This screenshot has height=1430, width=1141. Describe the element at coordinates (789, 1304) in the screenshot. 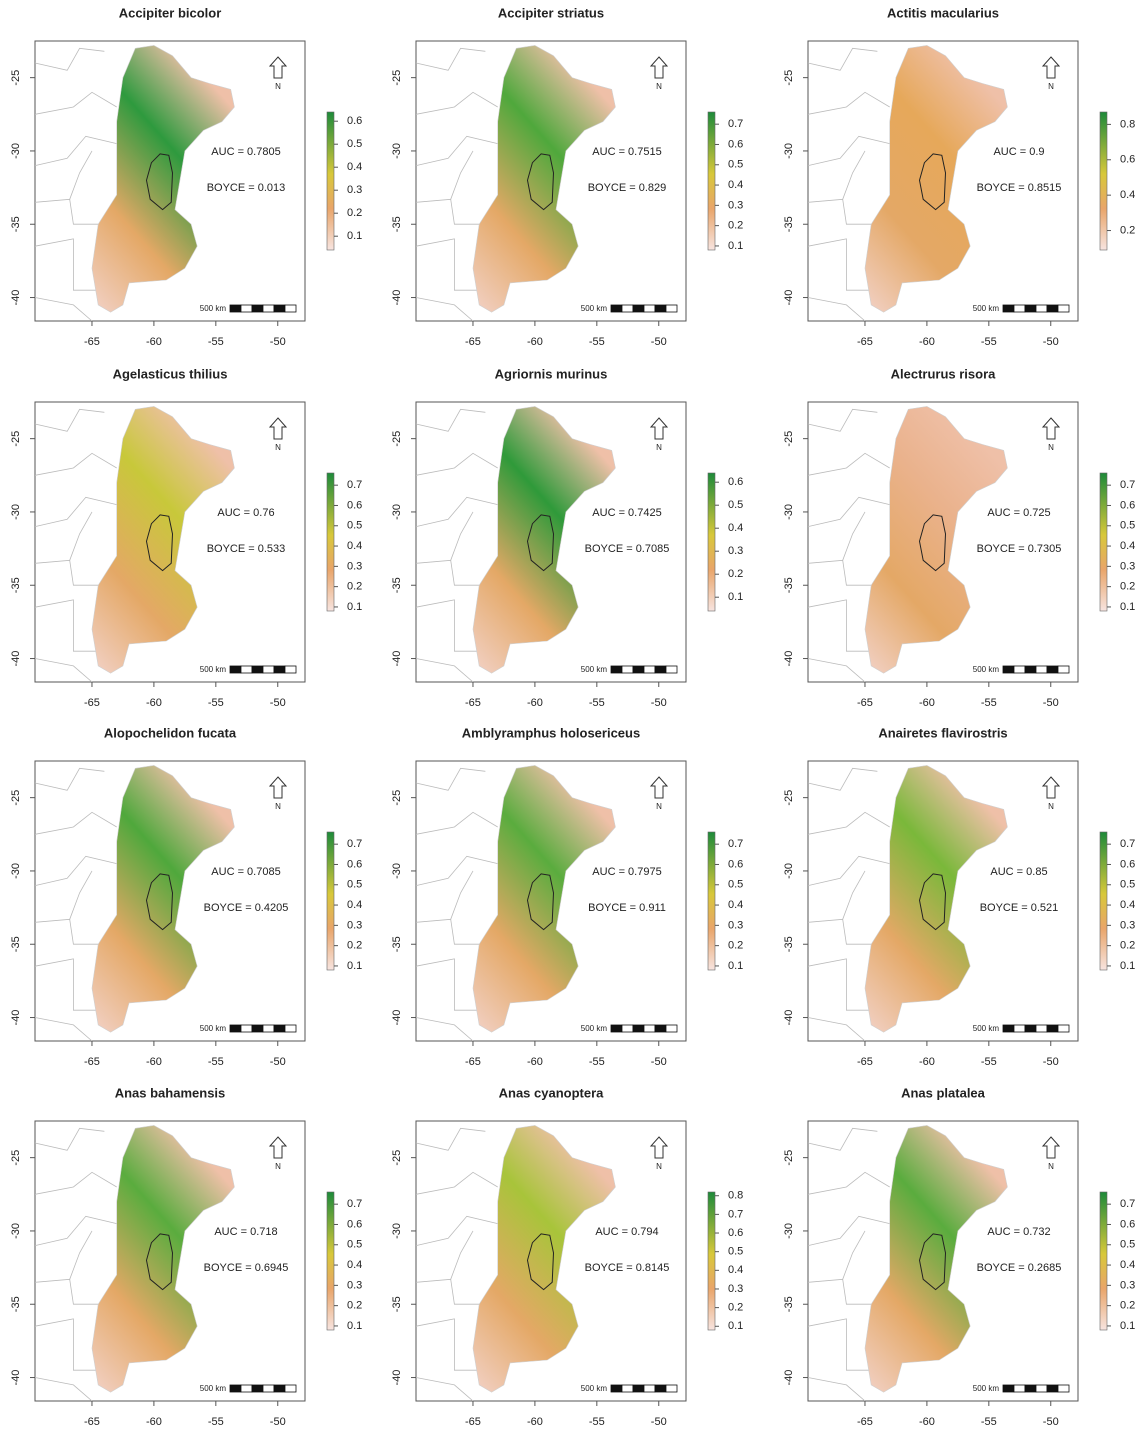

I see `y-tick-label: -35` at that location.